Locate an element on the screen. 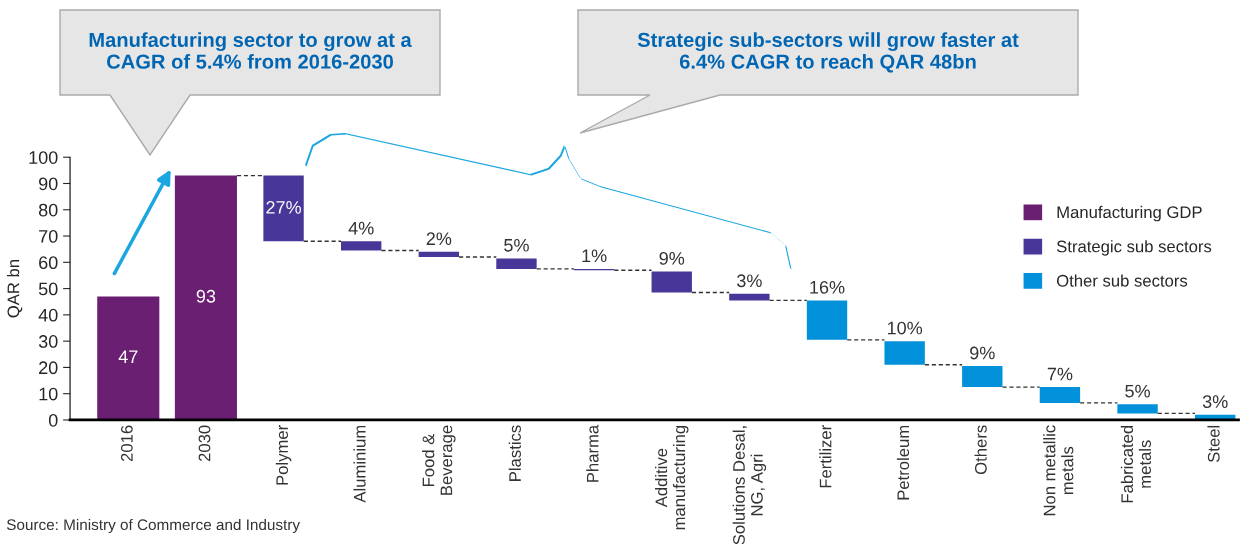 This screenshot has width=1251, height=544. x-tick-label: Aluminium is located at coordinates (359, 464).